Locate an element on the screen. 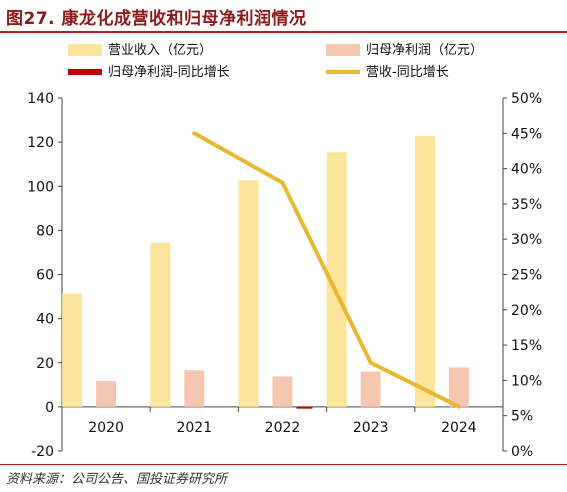 The height and width of the screenshot is (492, 567). bottom-rule is located at coordinates (283, 464).